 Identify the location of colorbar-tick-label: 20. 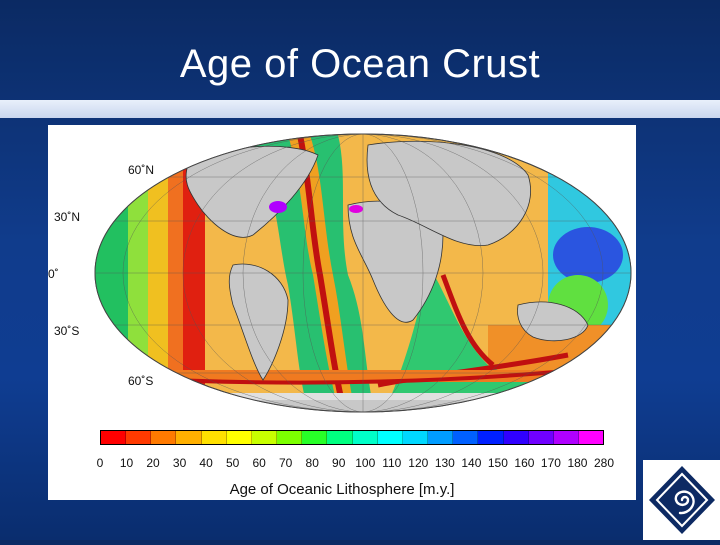
(153, 463).